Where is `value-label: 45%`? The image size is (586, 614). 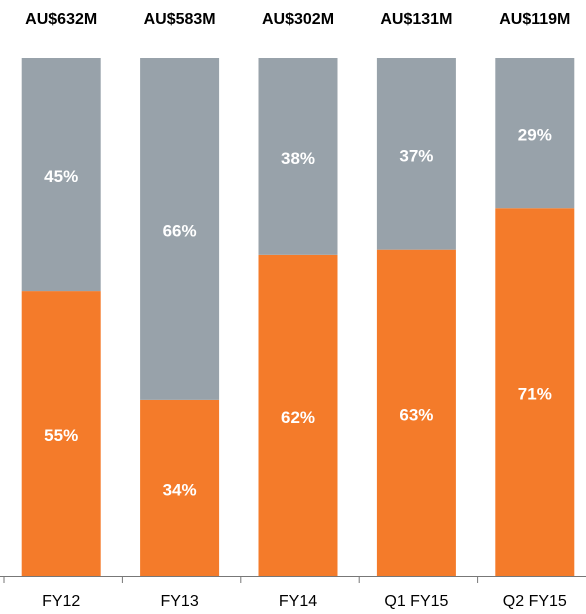 value-label: 45% is located at coordinates (61, 176).